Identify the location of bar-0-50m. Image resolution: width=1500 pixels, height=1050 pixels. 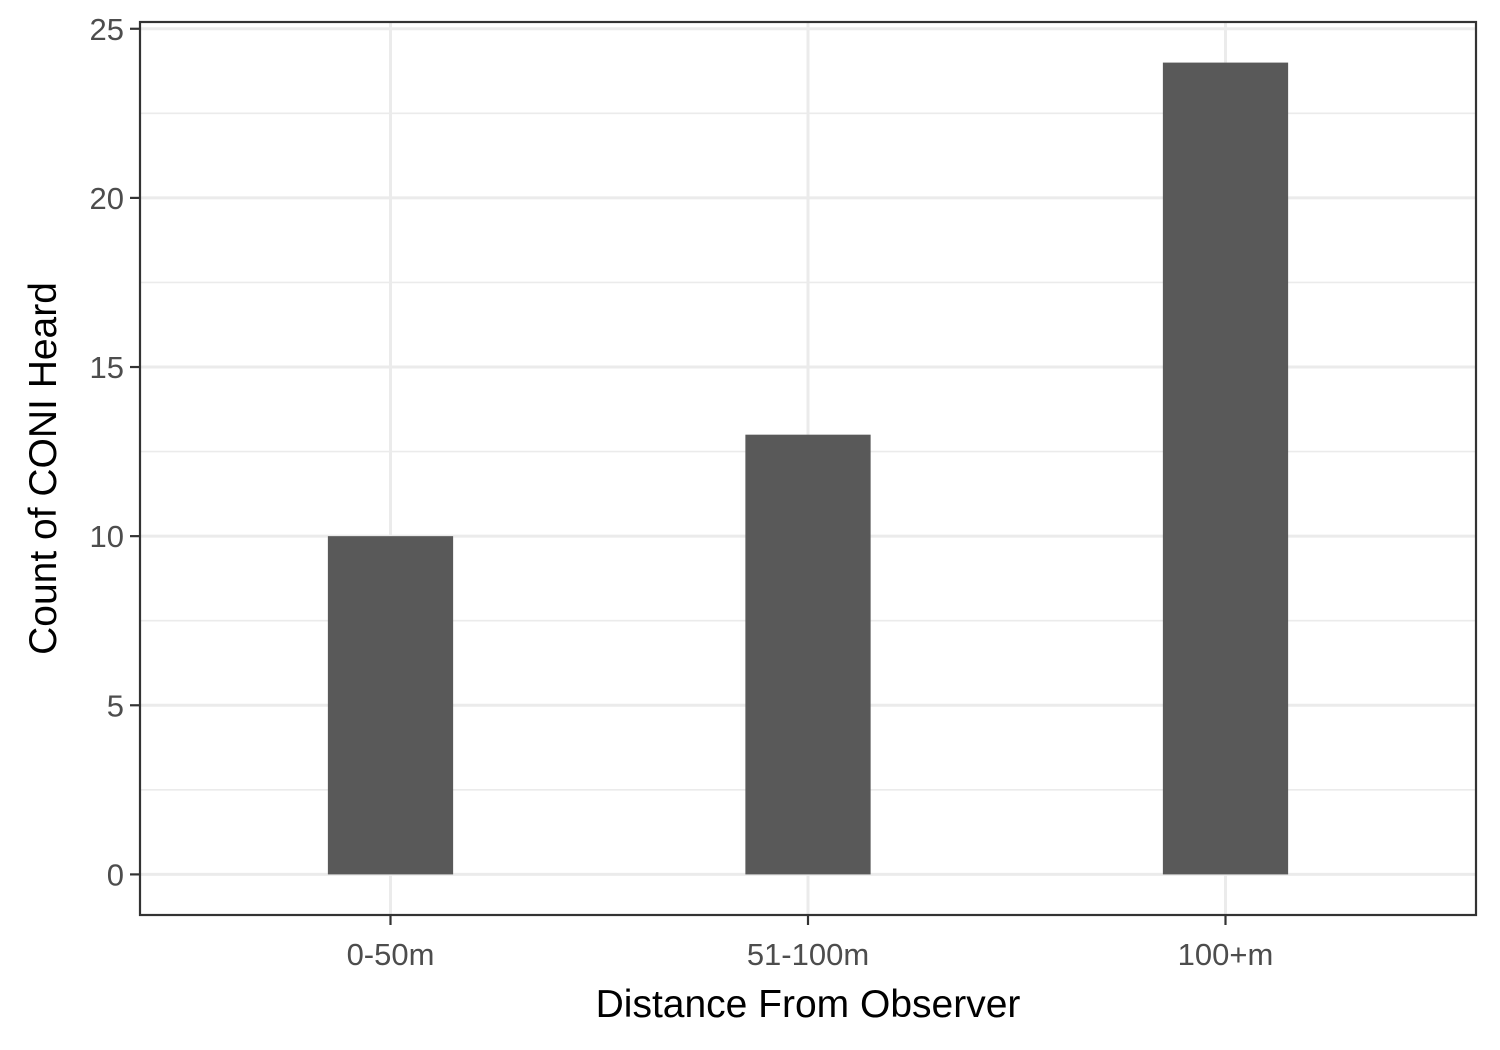
(390, 705).